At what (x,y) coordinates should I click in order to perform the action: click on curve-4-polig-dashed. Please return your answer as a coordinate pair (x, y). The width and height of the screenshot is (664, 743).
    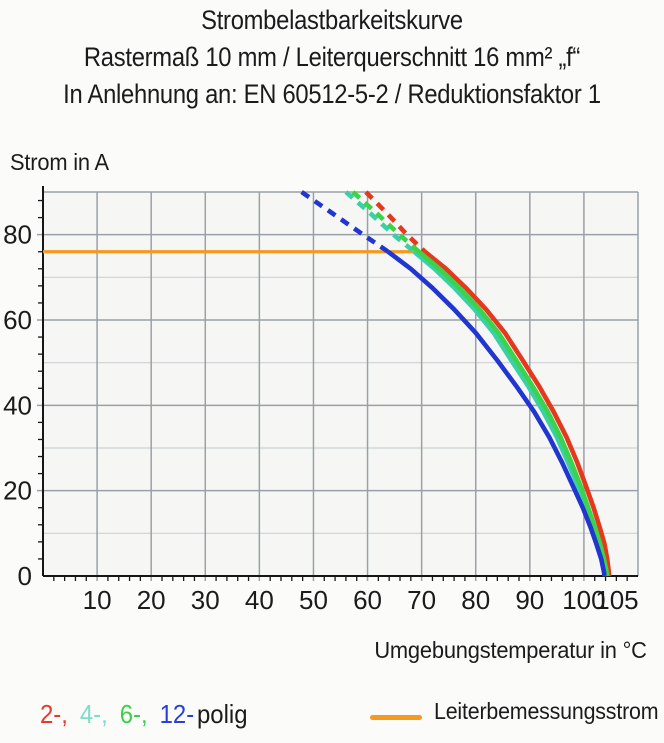
    Looking at the image, I should click on (380, 222).